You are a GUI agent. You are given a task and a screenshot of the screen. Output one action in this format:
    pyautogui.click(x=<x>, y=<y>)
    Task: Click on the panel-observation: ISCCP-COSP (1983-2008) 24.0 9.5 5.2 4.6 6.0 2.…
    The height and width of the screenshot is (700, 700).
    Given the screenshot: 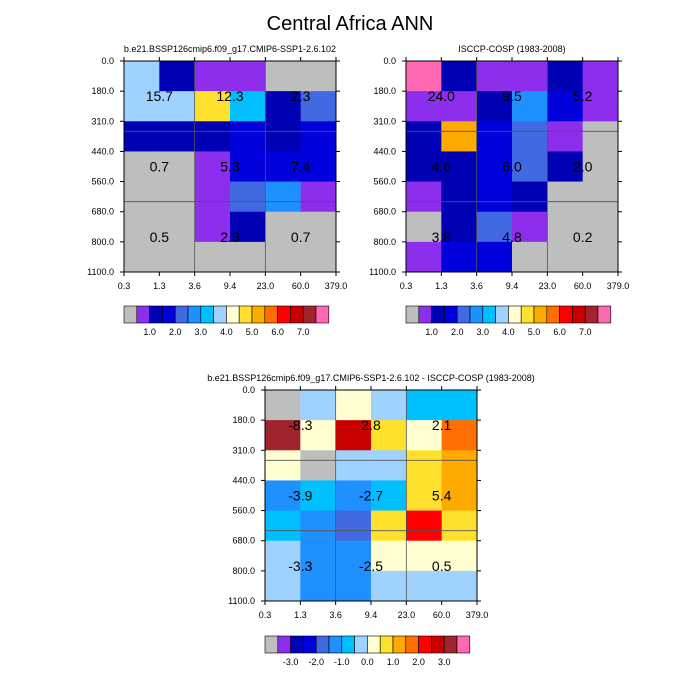 What is the action you would take?
    pyautogui.click(x=499, y=167)
    